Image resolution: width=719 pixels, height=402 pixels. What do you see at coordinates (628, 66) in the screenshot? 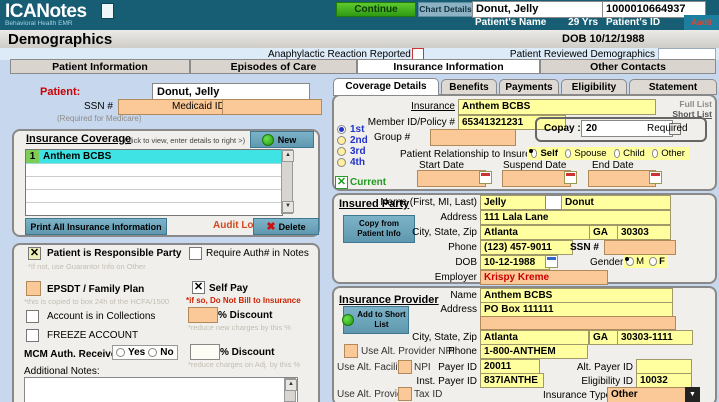
I see `tab-other-contacts: Other Contacts` at bounding box center [628, 66].